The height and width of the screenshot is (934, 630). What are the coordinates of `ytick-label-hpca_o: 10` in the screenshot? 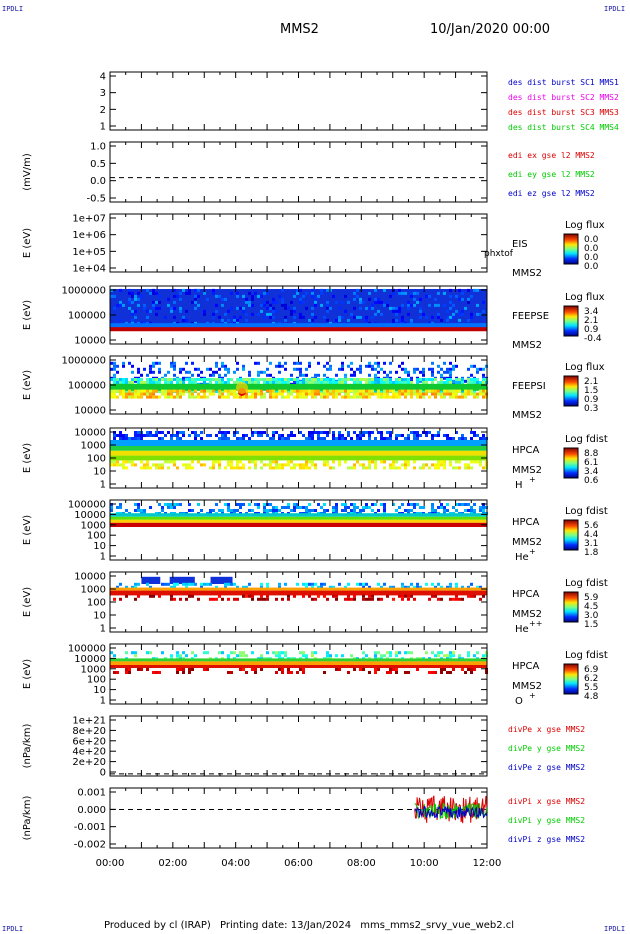 It's located at (99, 690).